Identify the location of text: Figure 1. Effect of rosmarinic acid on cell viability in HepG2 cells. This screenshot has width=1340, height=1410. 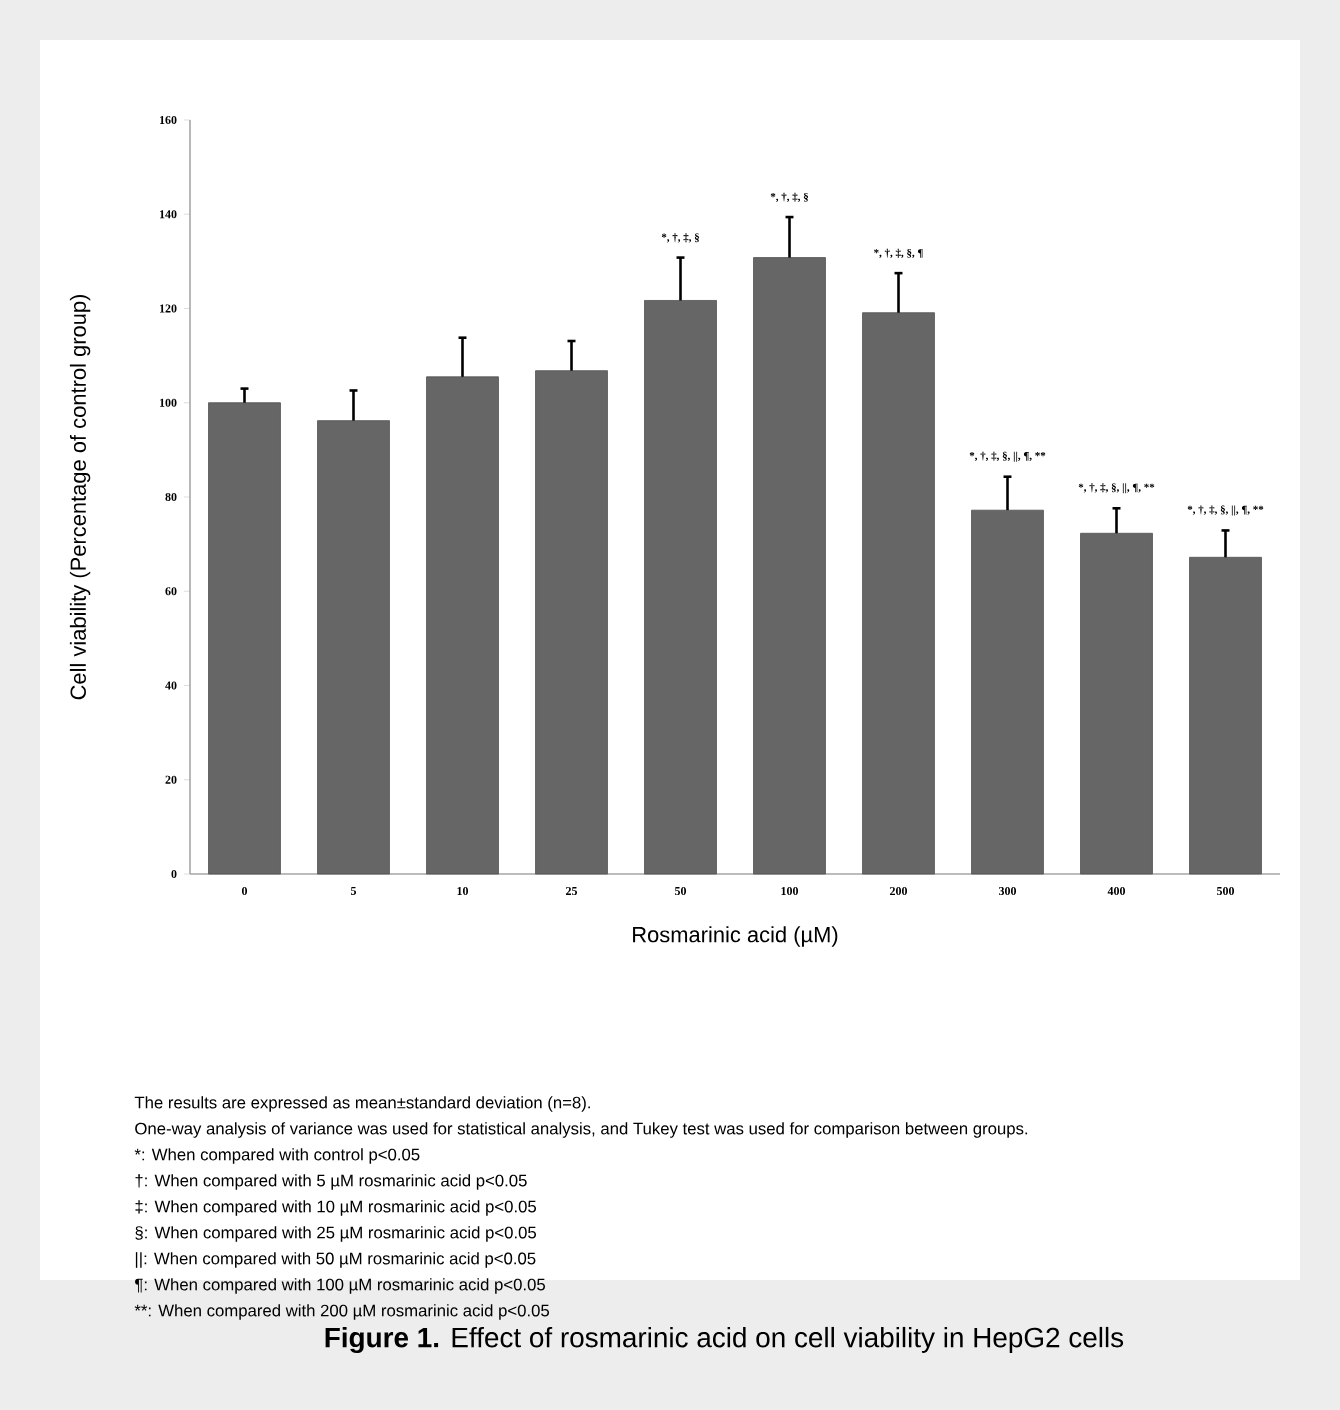
(724, 1340).